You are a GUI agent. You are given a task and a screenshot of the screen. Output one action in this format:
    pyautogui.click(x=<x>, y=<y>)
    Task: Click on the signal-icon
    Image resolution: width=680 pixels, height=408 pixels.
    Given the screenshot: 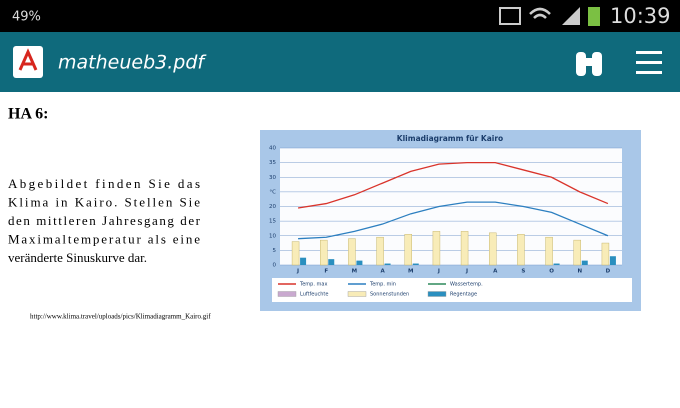 What is the action you would take?
    pyautogui.click(x=571, y=16)
    